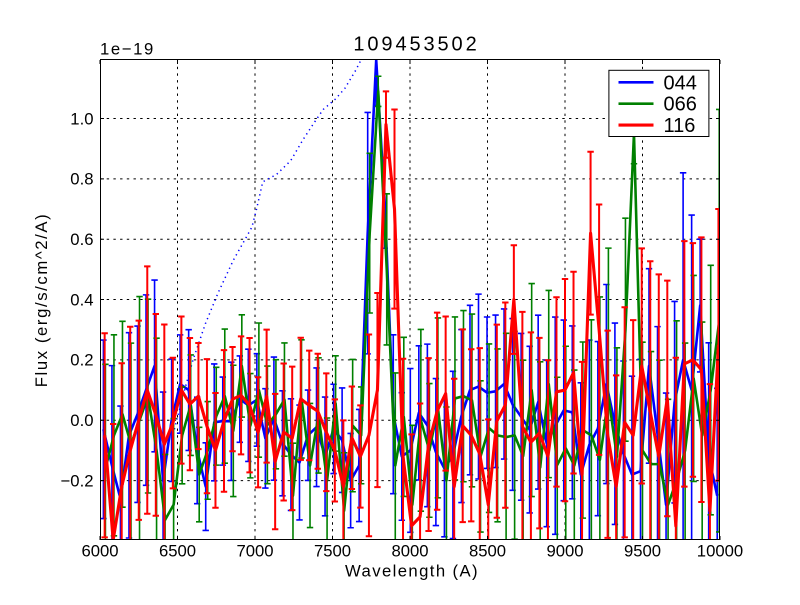 The image size is (800, 605). What do you see at coordinates (81, 239) in the screenshot?
I see `svg-text: 0.6` at bounding box center [81, 239].